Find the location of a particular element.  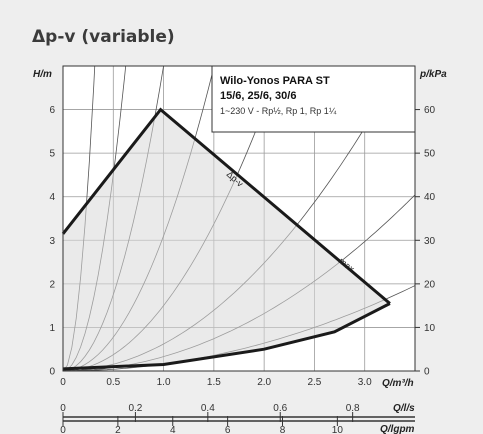

x-ticks: 0 0.5 1.0 1.5 2.0 2.5 3.0 is located at coordinates (216, 382).